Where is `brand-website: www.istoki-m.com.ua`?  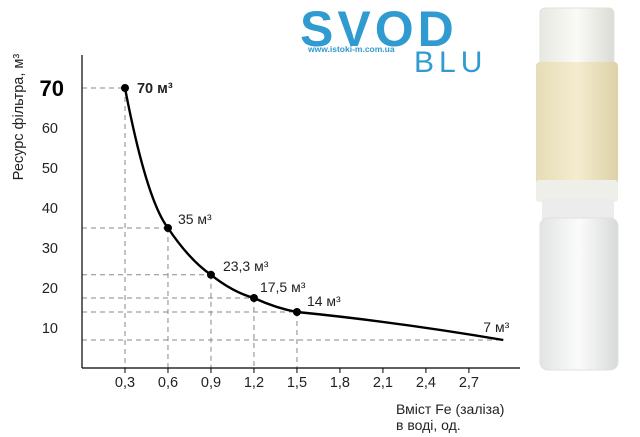 brand-website: www.istoki-m.com.ua is located at coordinates (351, 49).